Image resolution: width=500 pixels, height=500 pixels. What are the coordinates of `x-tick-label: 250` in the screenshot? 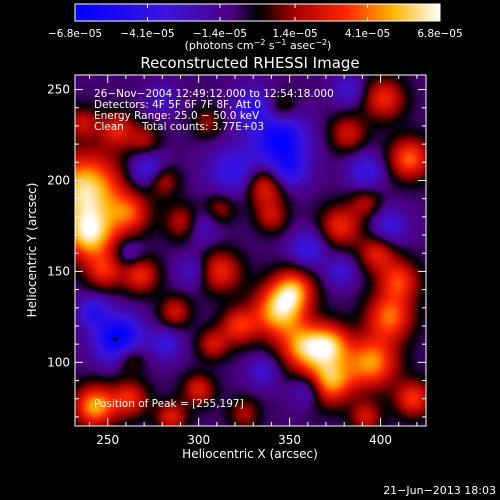 It's located at (107, 440).